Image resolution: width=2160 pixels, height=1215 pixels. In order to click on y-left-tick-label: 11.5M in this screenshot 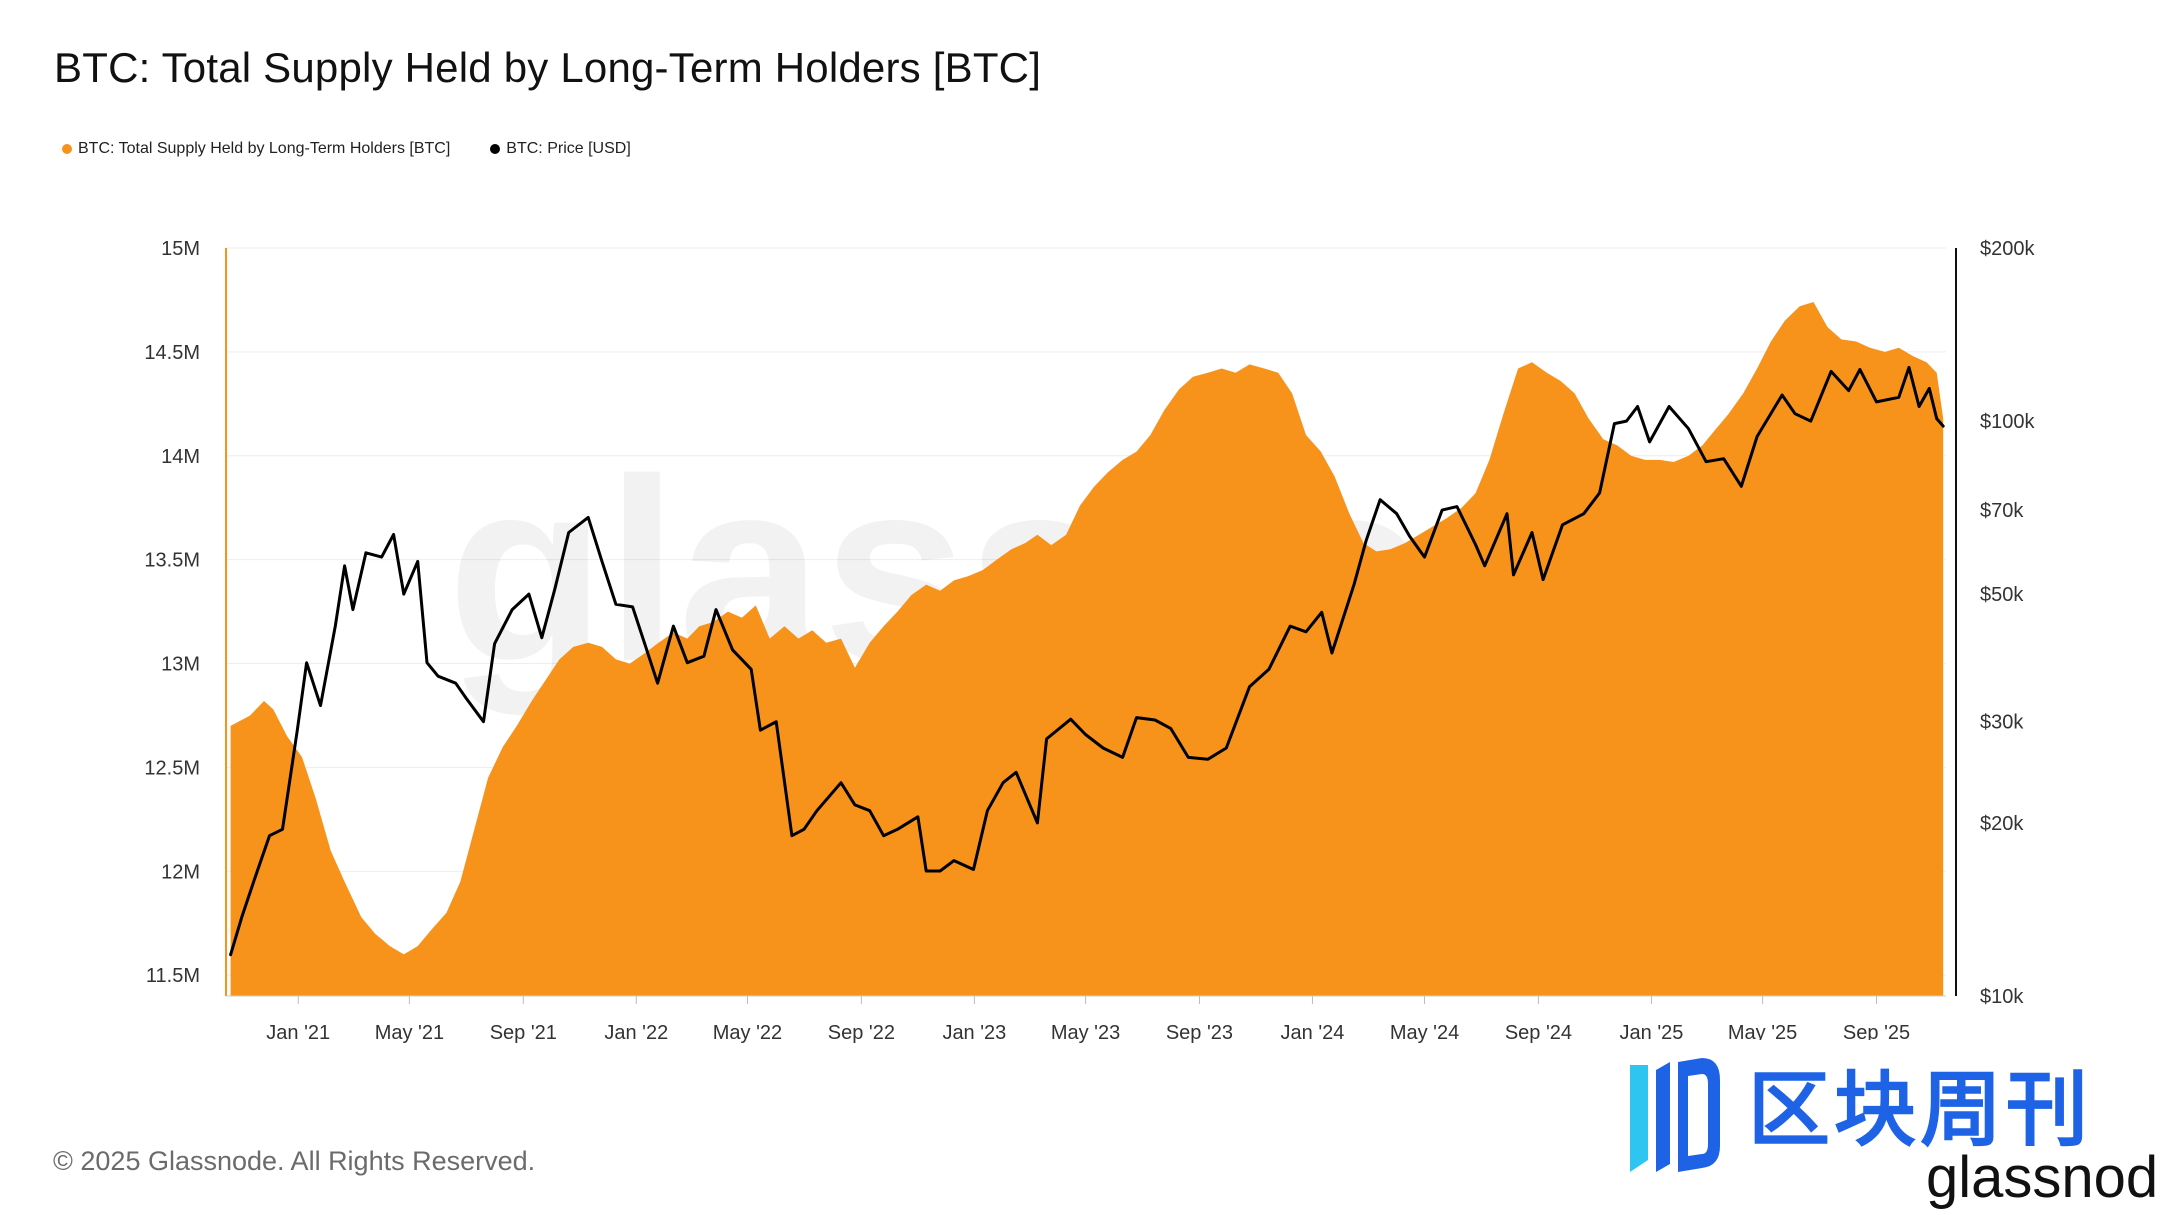, I will do `click(173, 976)`.